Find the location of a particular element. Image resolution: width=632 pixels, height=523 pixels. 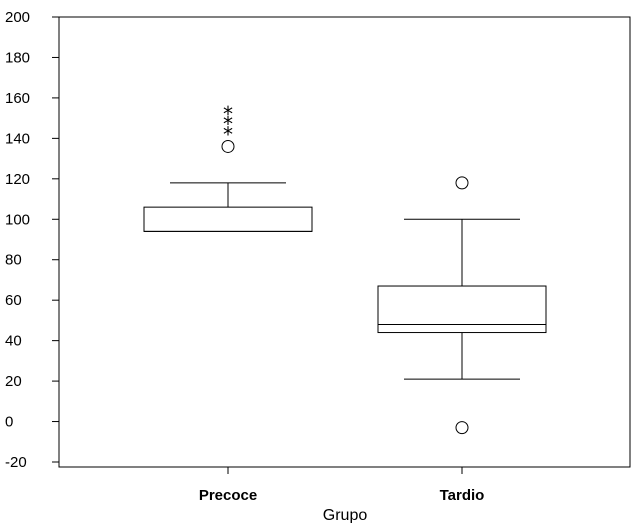

y-tick-label: 80 is located at coordinates (13, 260).